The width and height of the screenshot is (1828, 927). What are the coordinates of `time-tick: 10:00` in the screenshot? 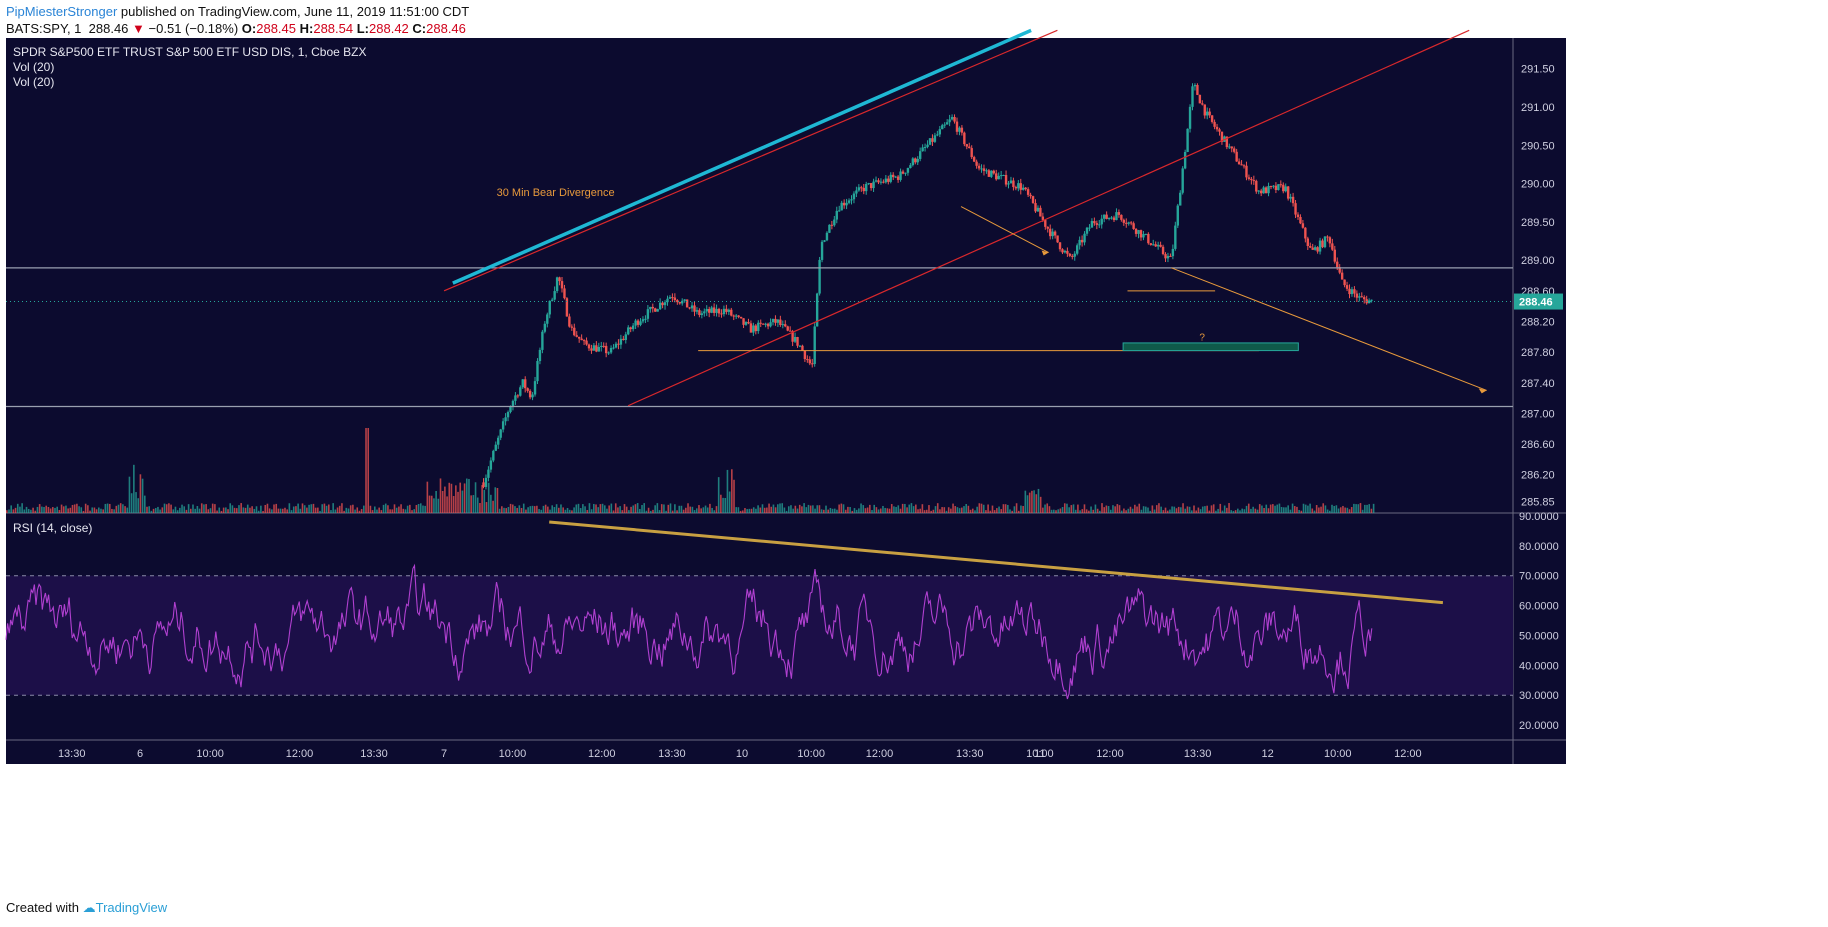 It's located at (513, 754).